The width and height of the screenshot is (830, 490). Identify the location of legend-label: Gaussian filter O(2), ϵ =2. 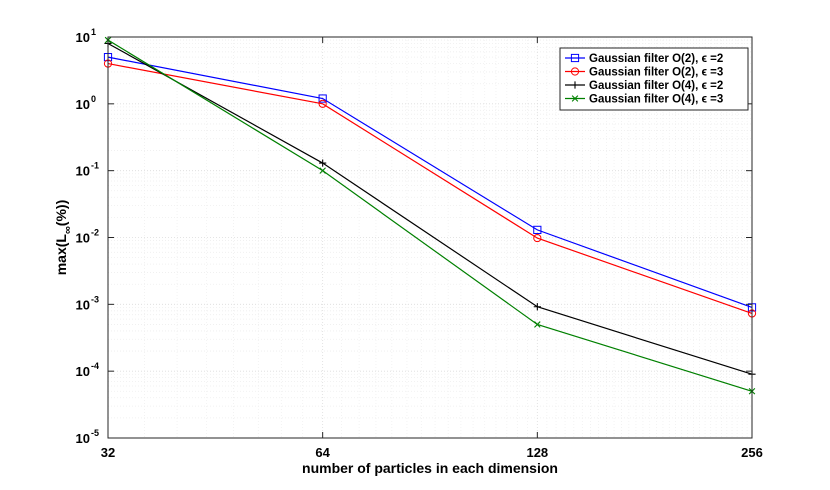
(656, 59).